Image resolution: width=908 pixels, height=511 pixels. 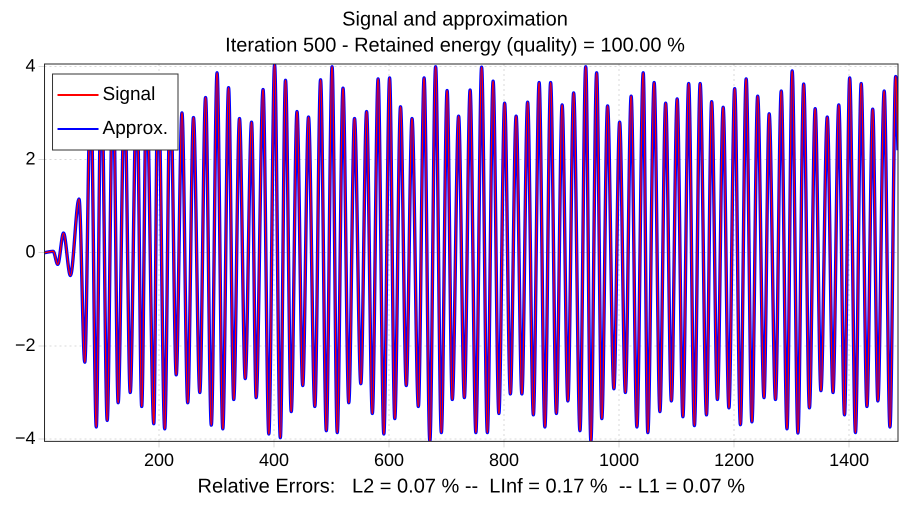 What do you see at coordinates (734, 460) in the screenshot?
I see `x-tick-label: 1200` at bounding box center [734, 460].